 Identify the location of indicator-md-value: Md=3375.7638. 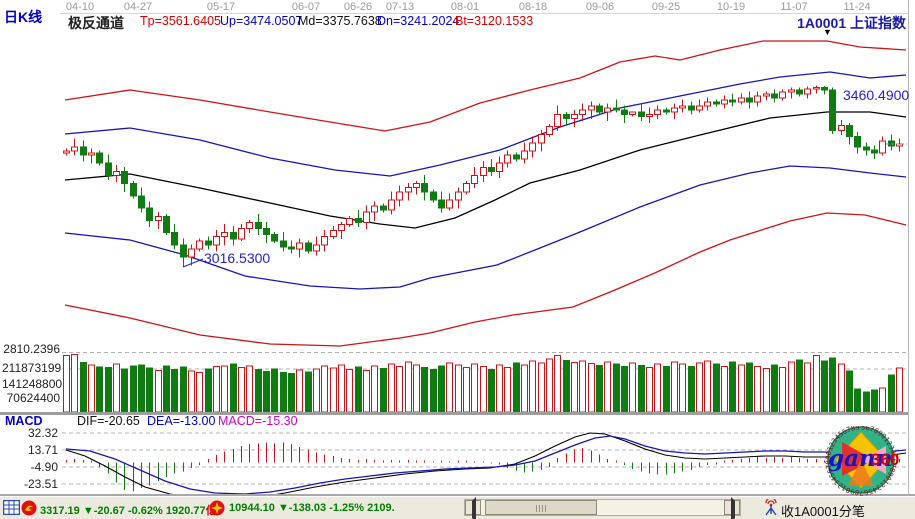
(340, 21).